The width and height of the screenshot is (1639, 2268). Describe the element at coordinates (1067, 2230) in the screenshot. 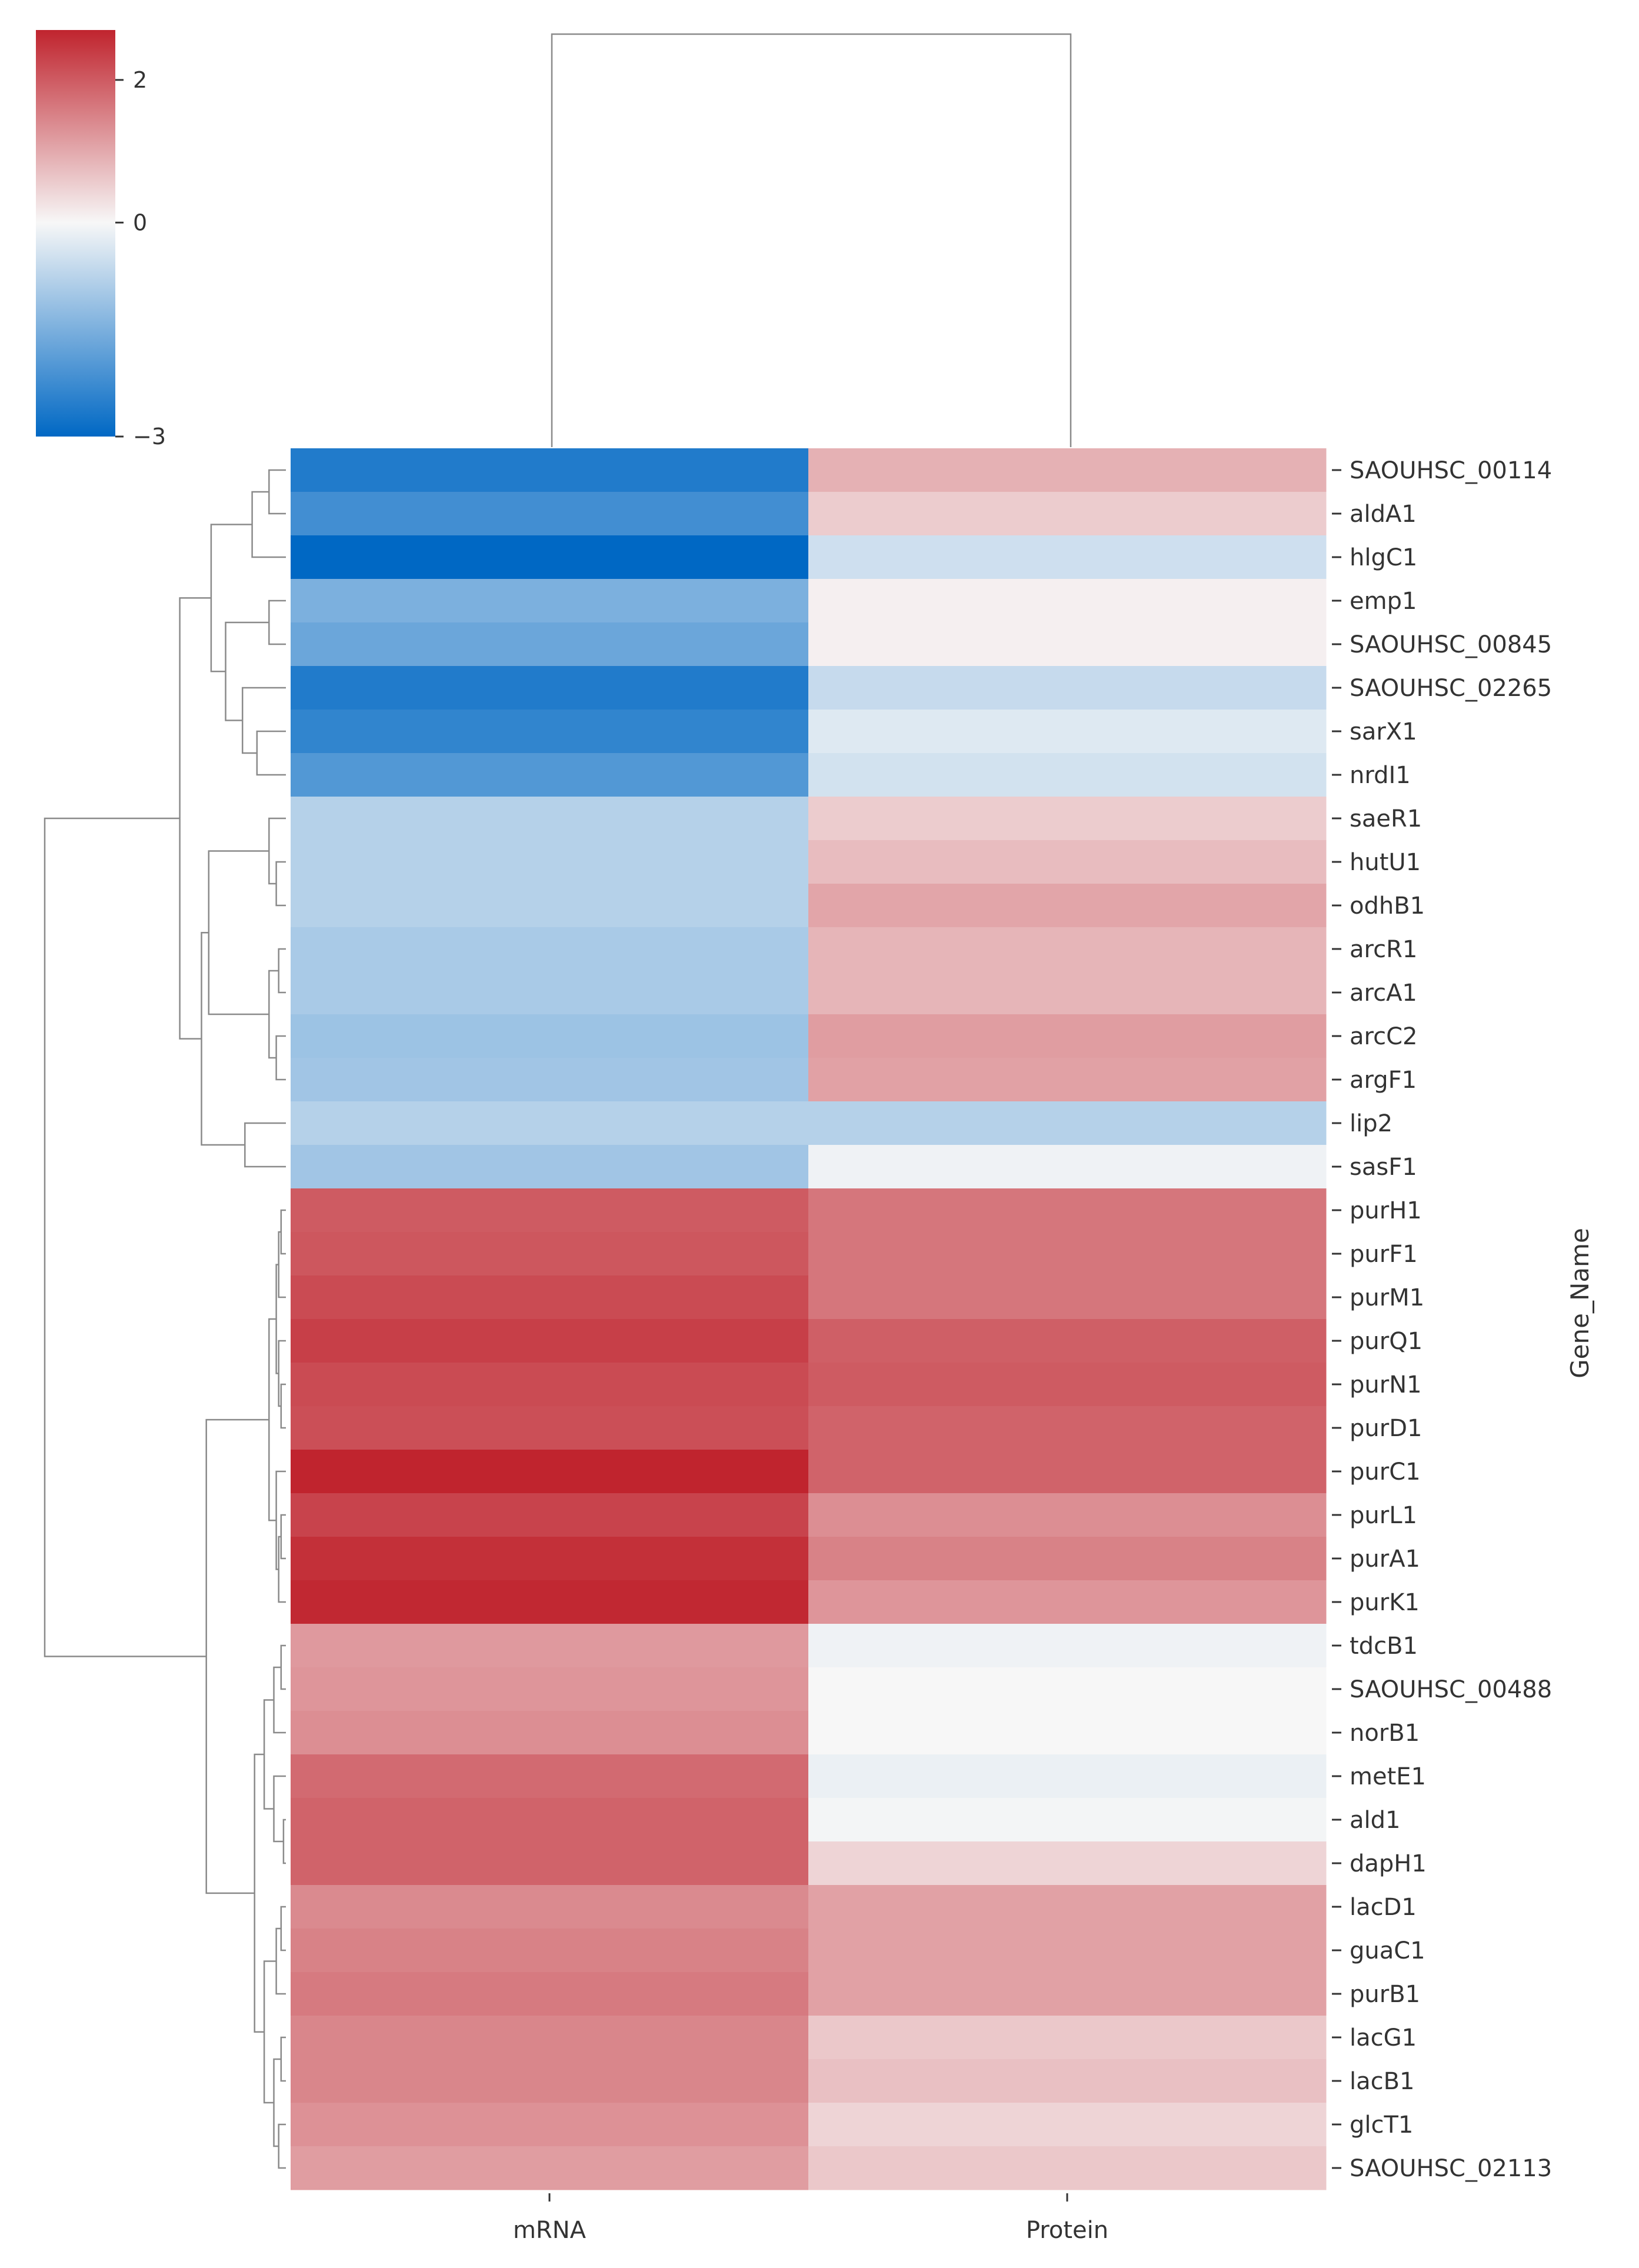

I see `column-label: Protein` at that location.